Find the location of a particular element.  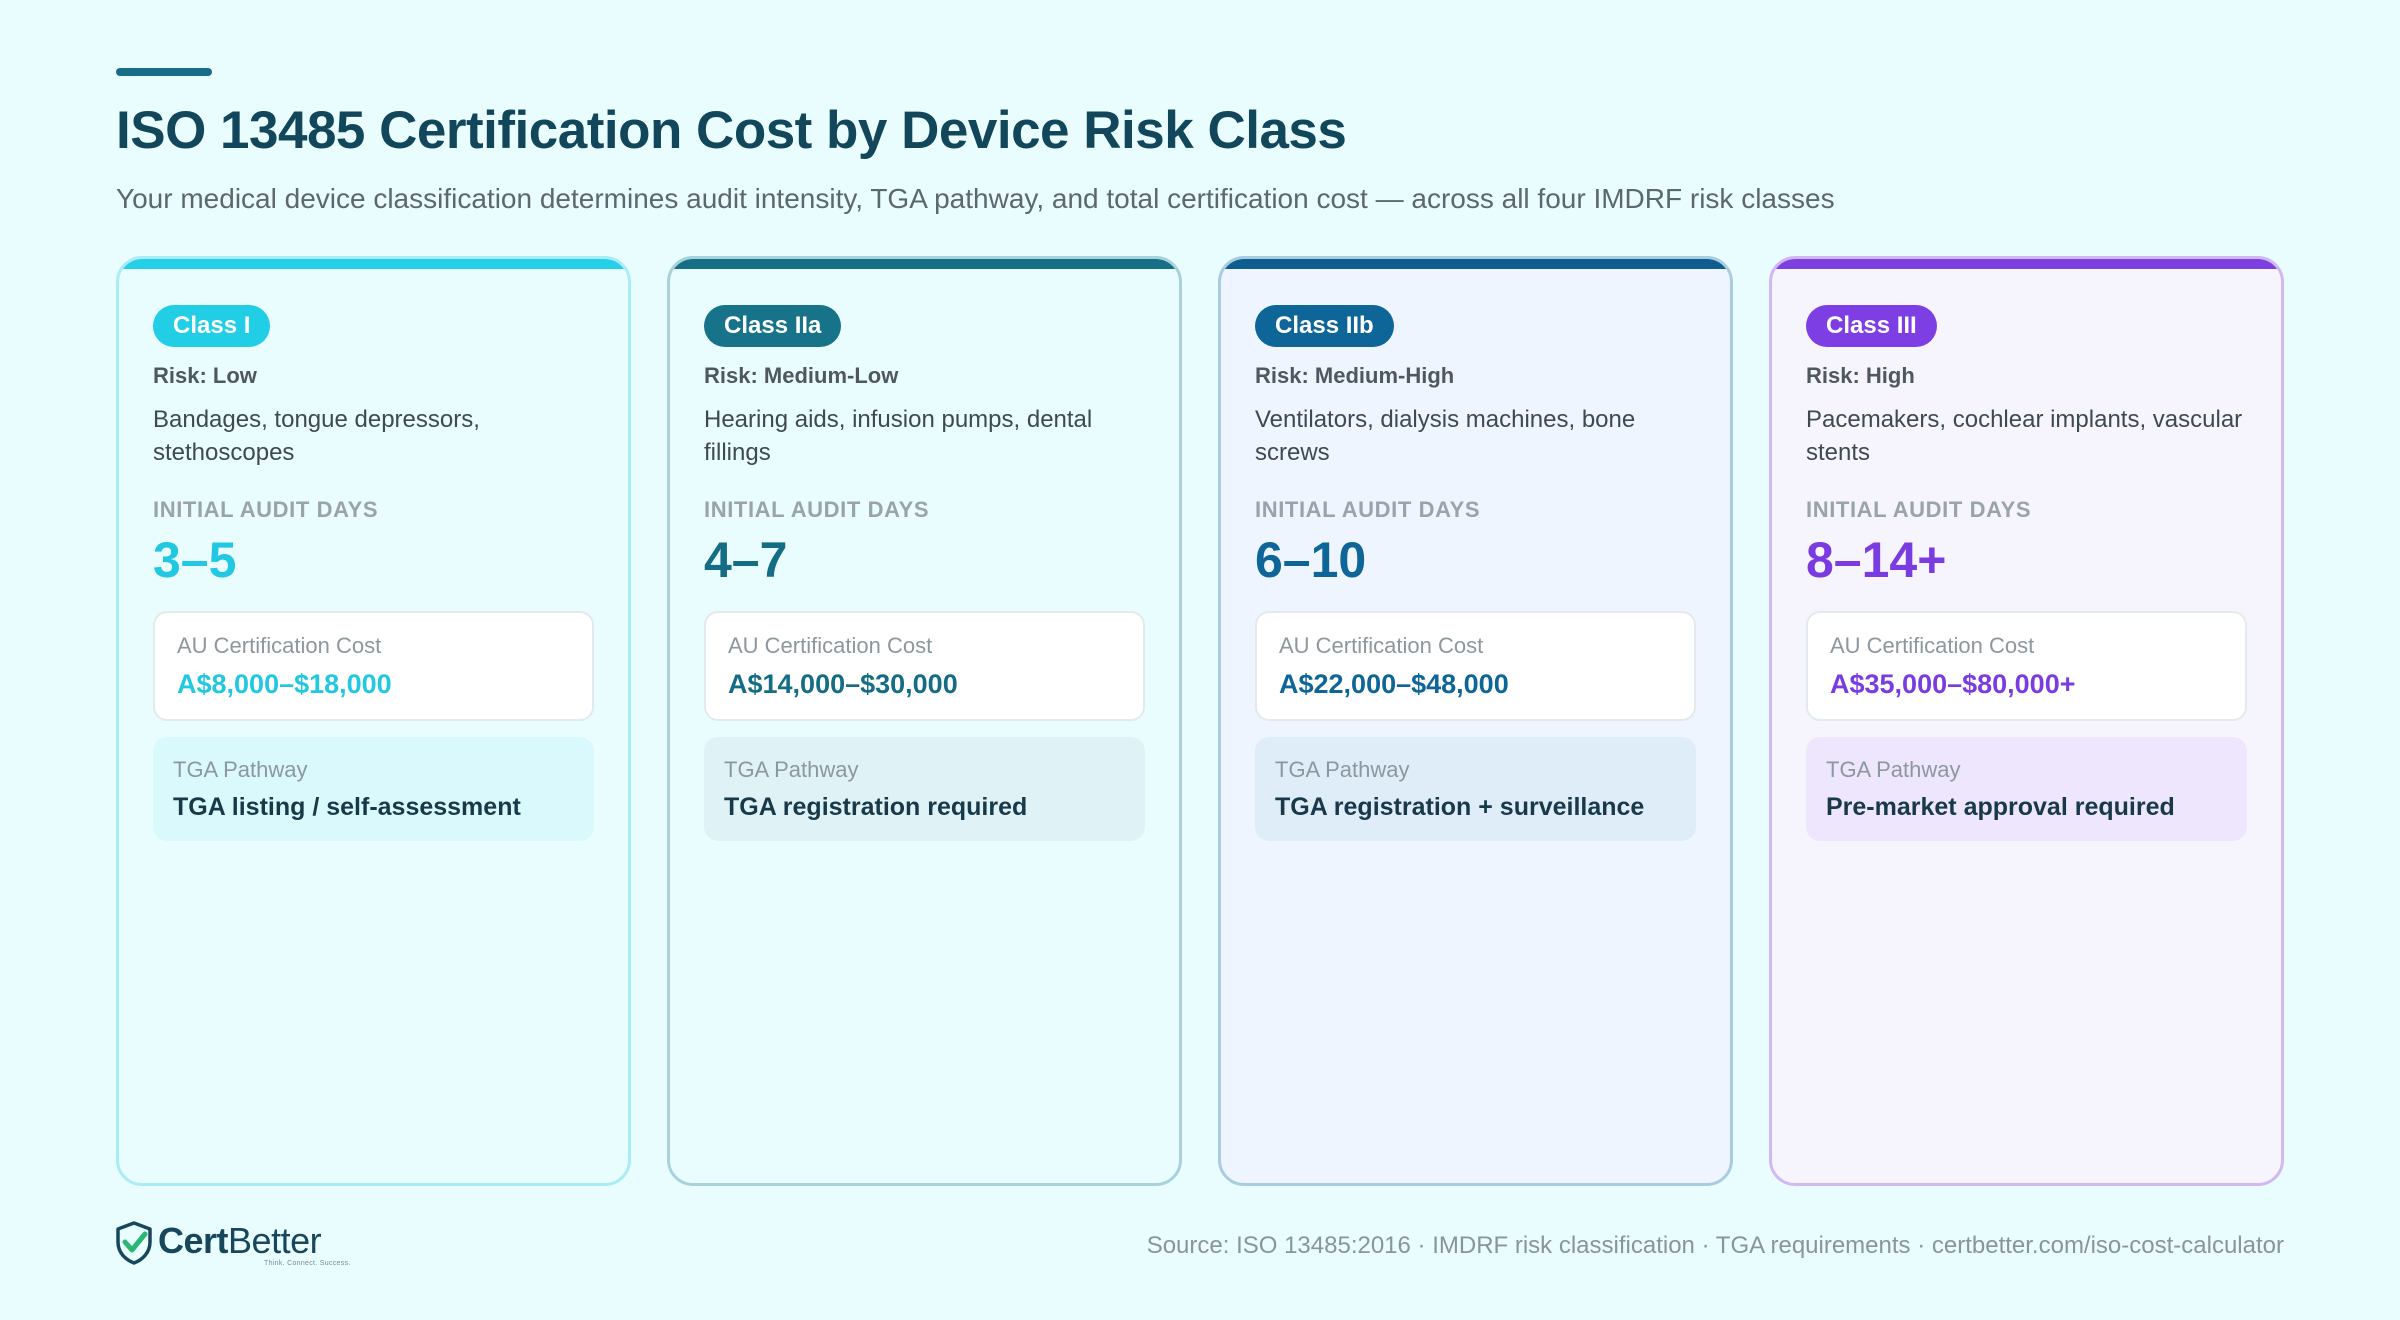

cost-value: A$14,000–$30,000 is located at coordinates (843, 684).